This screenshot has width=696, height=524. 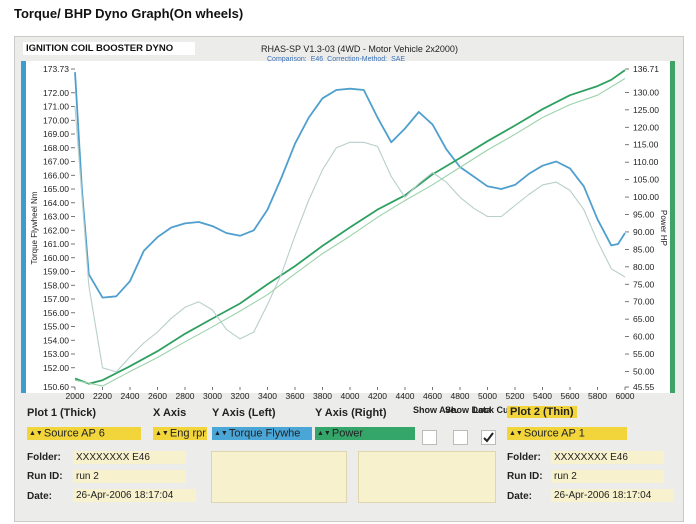 I want to click on y-right-tick-label: 100.00, so click(x=646, y=197).